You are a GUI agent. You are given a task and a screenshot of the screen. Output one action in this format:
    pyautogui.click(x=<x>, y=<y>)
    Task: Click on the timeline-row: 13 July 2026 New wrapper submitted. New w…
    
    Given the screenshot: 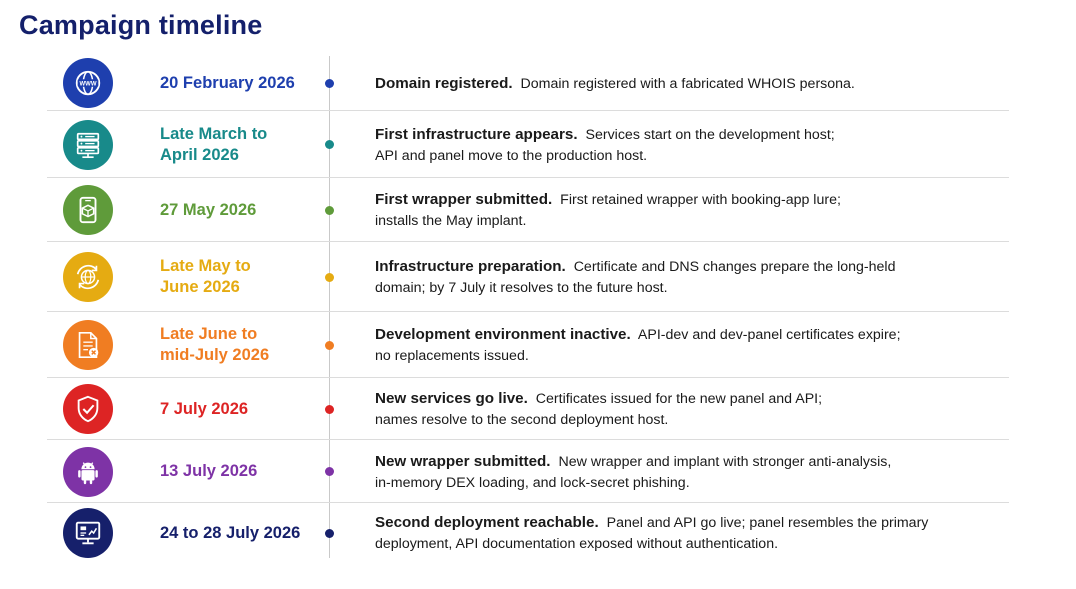 What is the action you would take?
    pyautogui.click(x=528, y=471)
    